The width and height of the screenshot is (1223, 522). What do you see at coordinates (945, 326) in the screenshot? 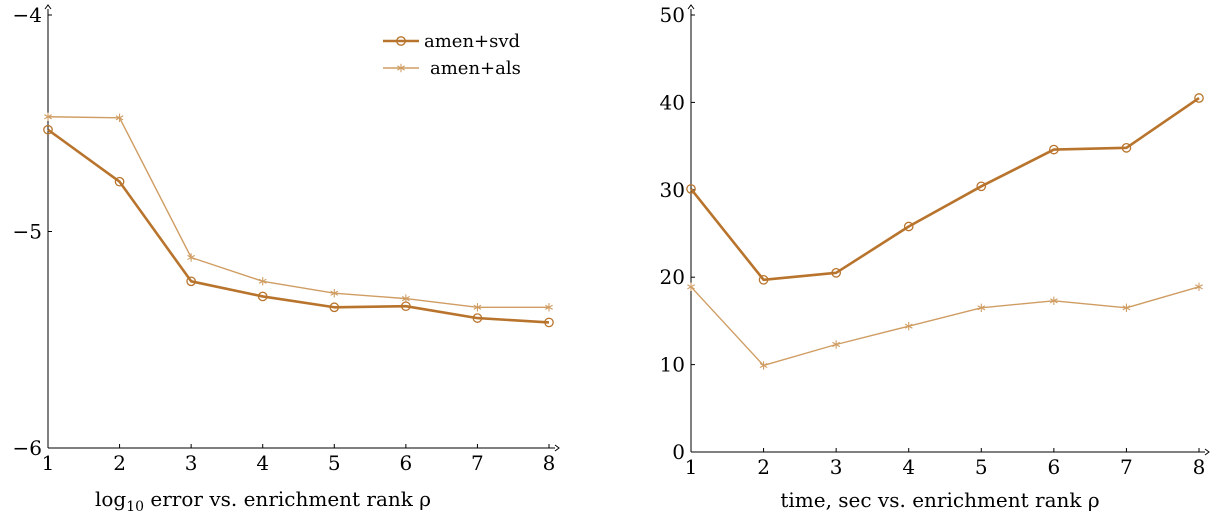
I see `time-chart-series-als-line` at bounding box center [945, 326].